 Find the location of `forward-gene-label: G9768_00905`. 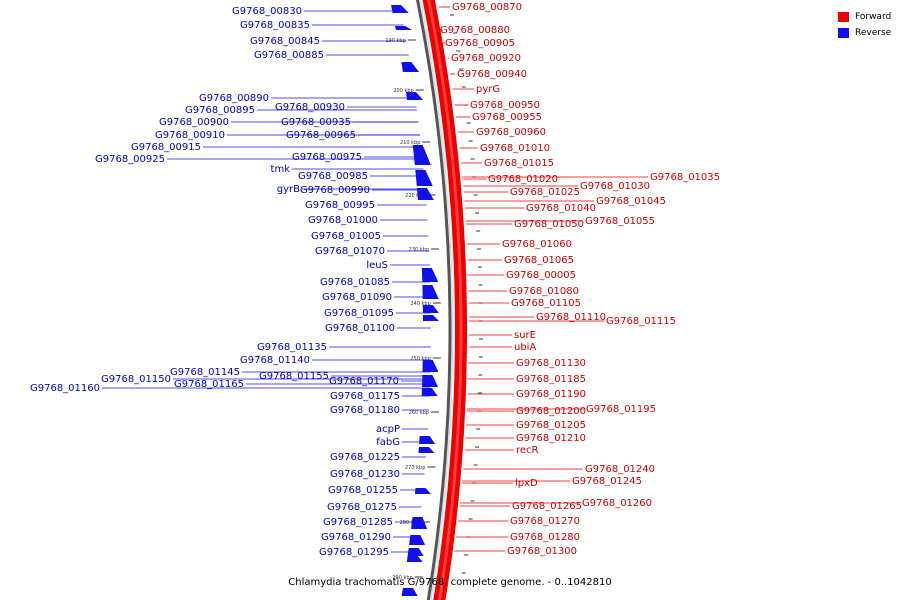

forward-gene-label: G9768_00905 is located at coordinates (480, 43).